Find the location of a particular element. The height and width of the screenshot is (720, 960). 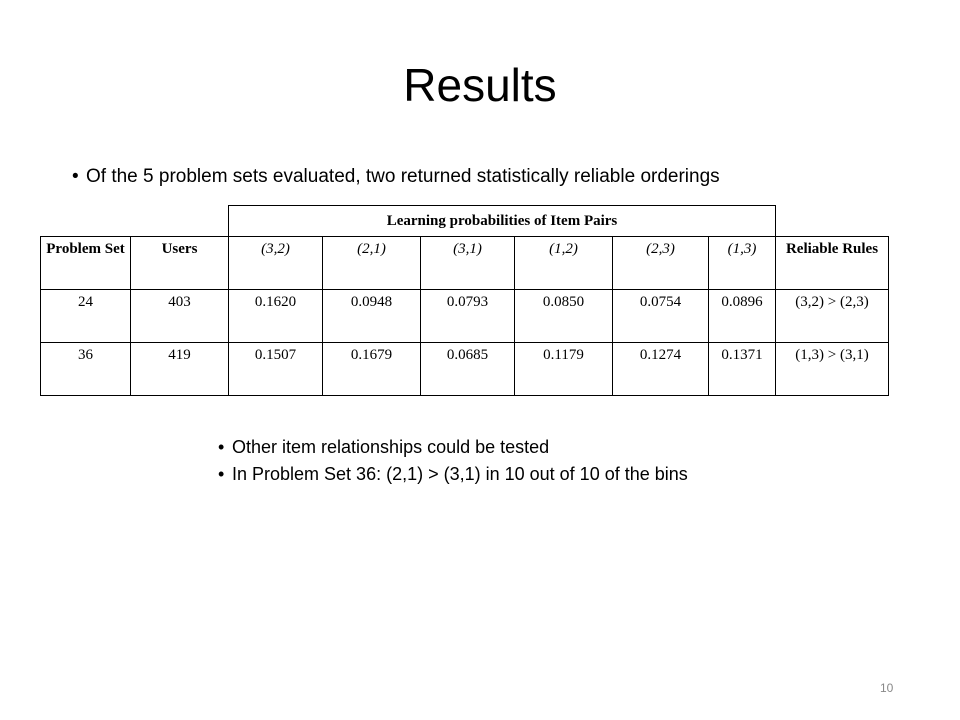

column-header: (1,3) is located at coordinates (742, 263).